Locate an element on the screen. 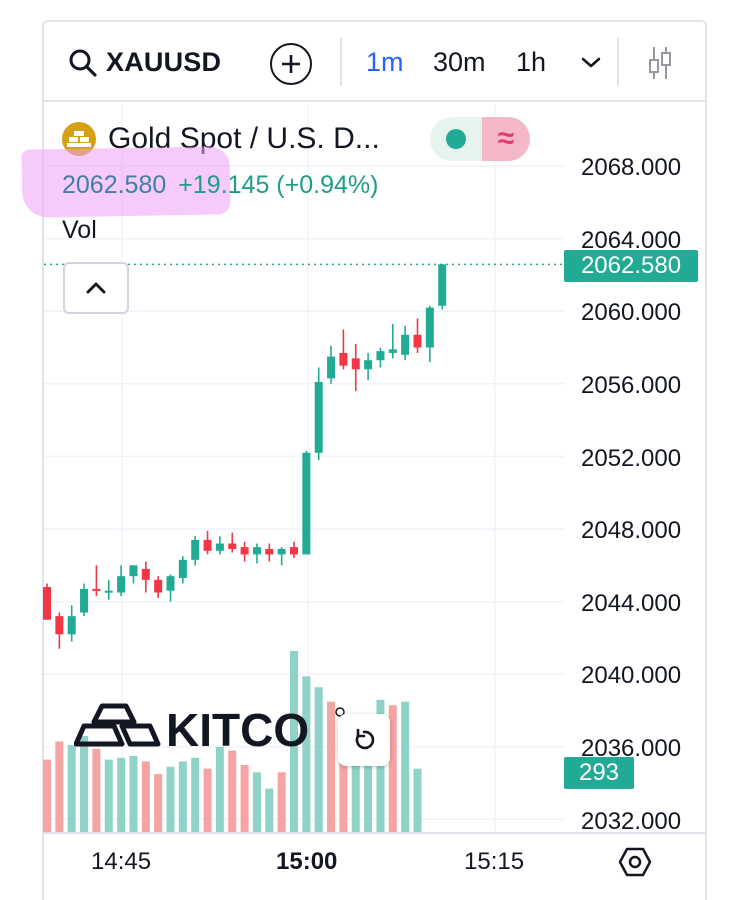 The image size is (749, 900). chart-toolbar: XAUUSD 1m 30m 1h is located at coordinates (374, 62).